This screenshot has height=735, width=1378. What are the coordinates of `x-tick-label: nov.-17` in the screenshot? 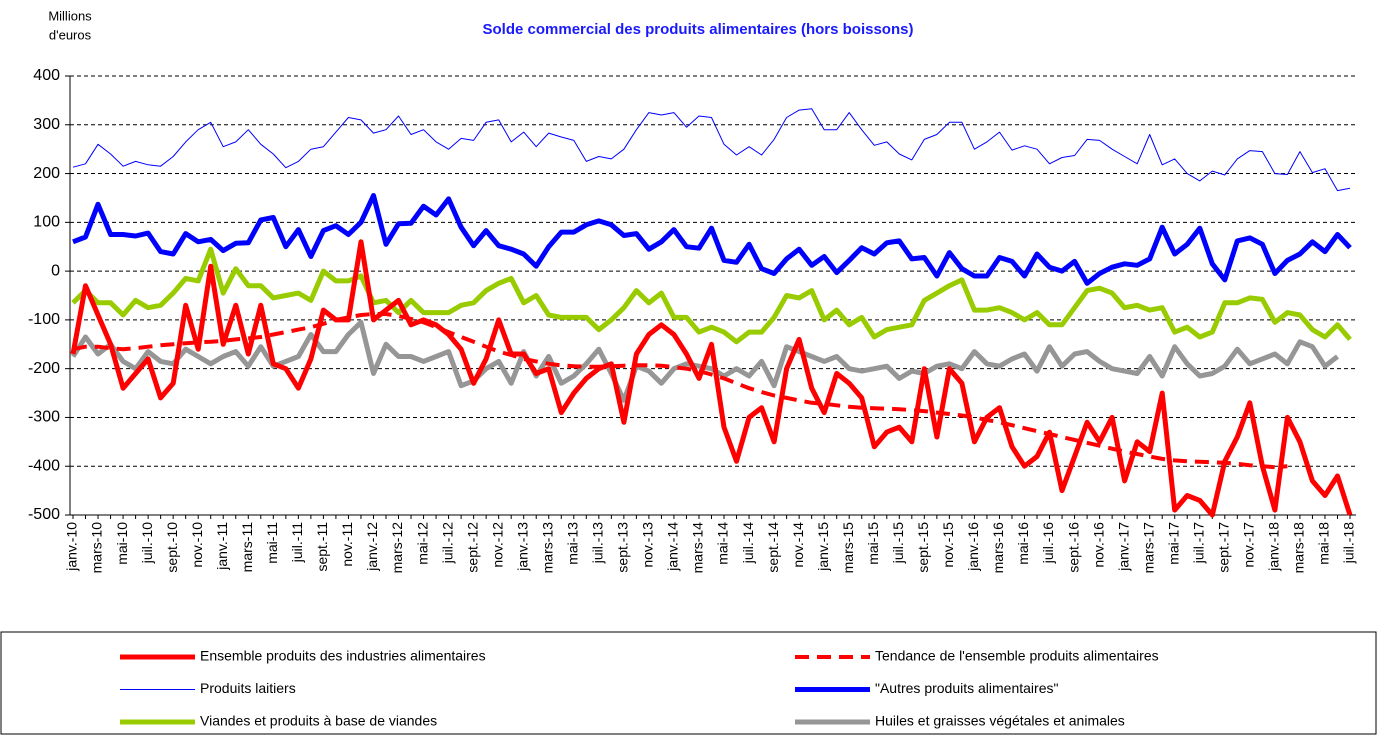 It's located at (1249, 545).